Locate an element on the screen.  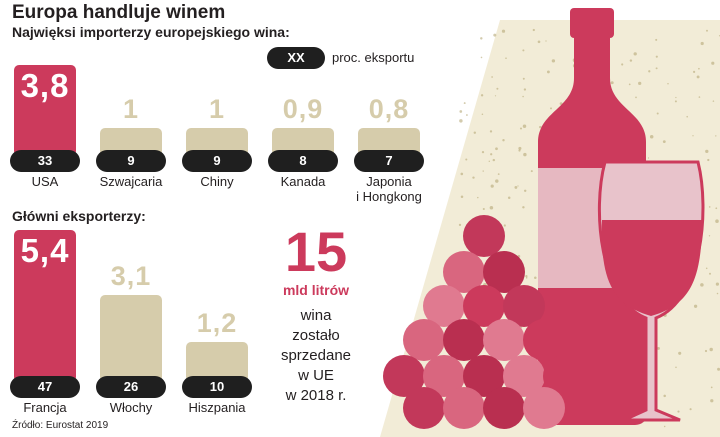
callout-description: wina zostało sprzedane w UE w 2018 r. is located at coordinates (316, 356).